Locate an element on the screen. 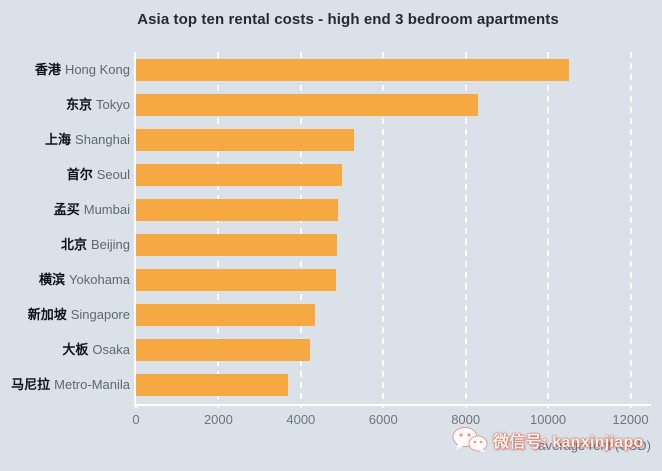 The image size is (662, 471). city-name-cn: 孟买 is located at coordinates (66, 209).